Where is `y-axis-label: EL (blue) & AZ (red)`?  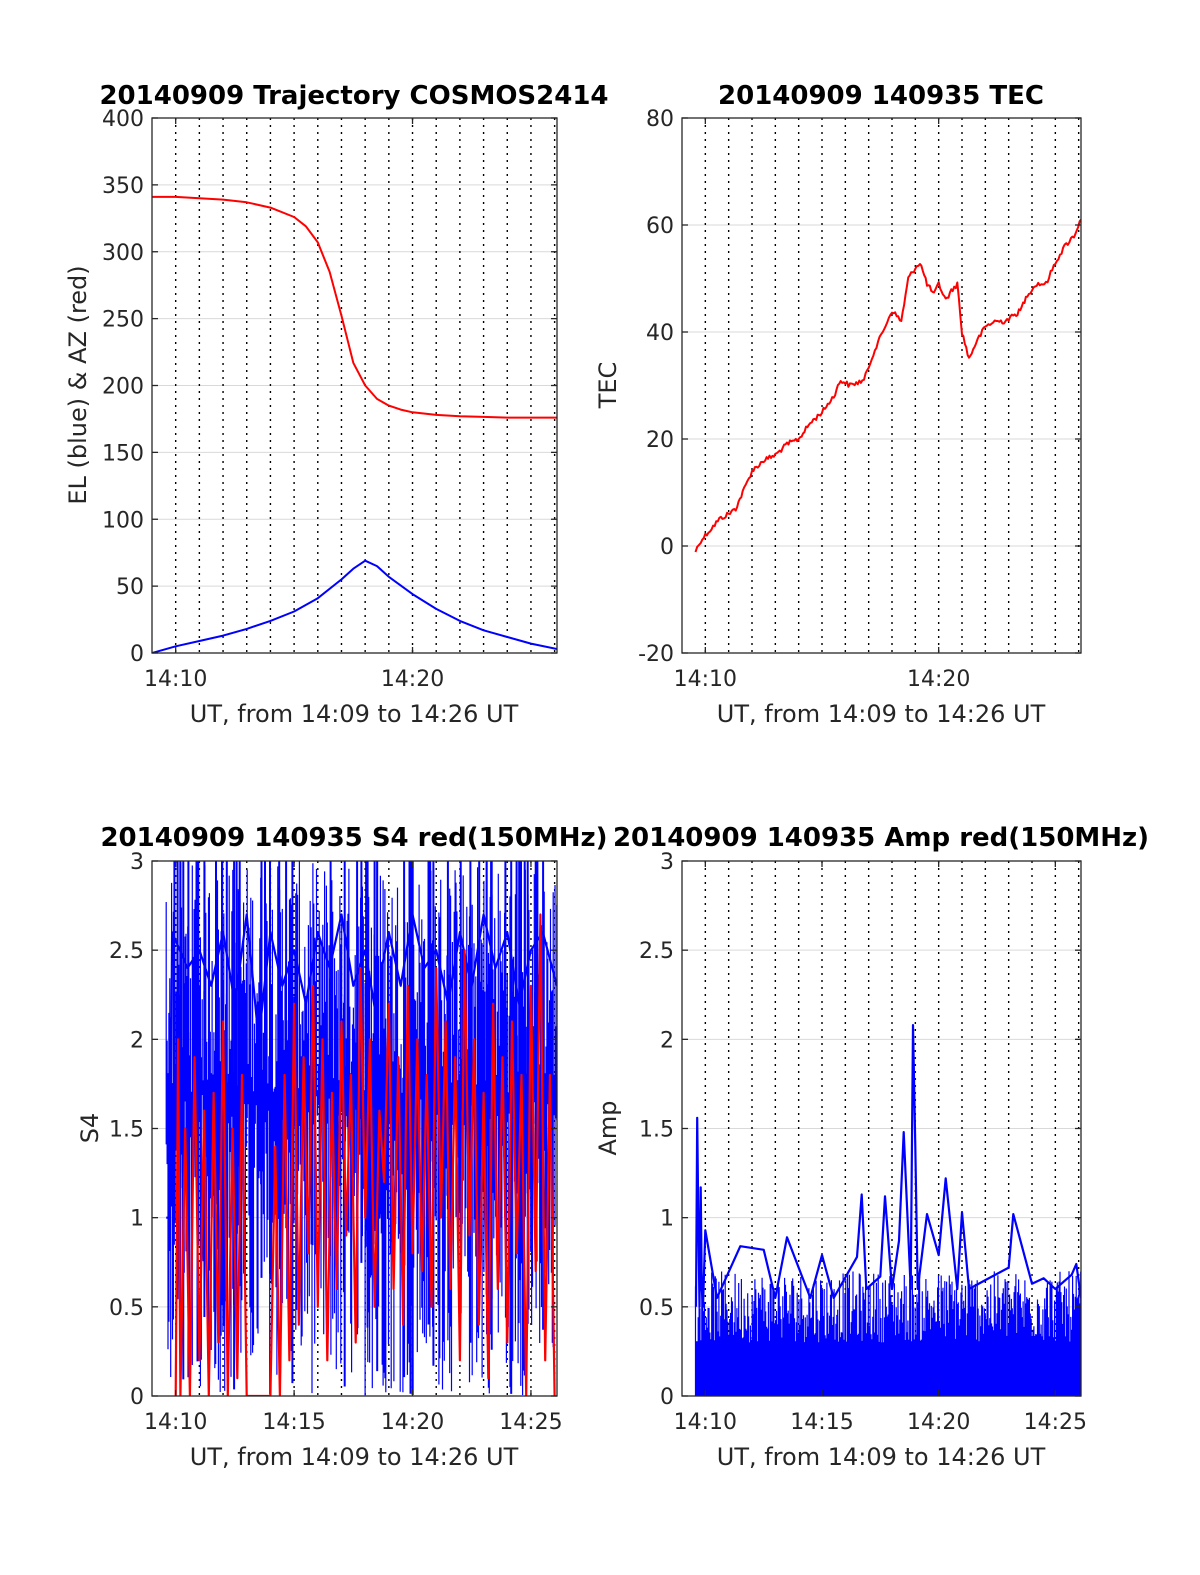
y-axis-label: EL (blue) & AZ (red) is located at coordinates (78, 384).